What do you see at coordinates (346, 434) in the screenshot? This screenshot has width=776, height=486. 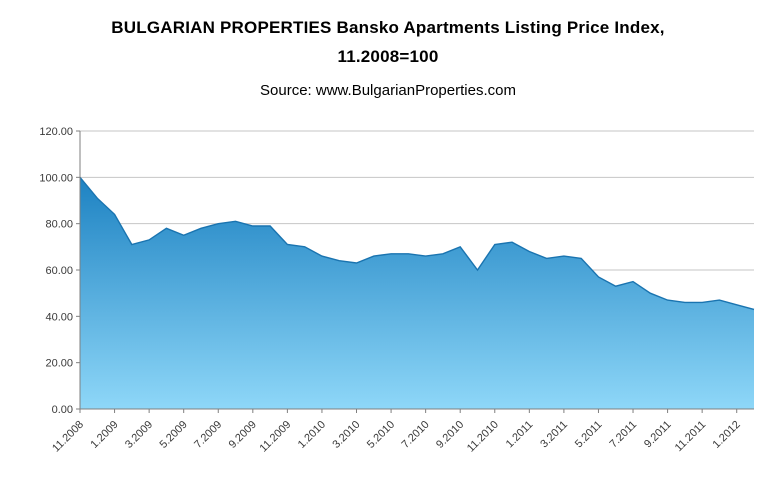 I see `x-axis-label: 3.2010` at bounding box center [346, 434].